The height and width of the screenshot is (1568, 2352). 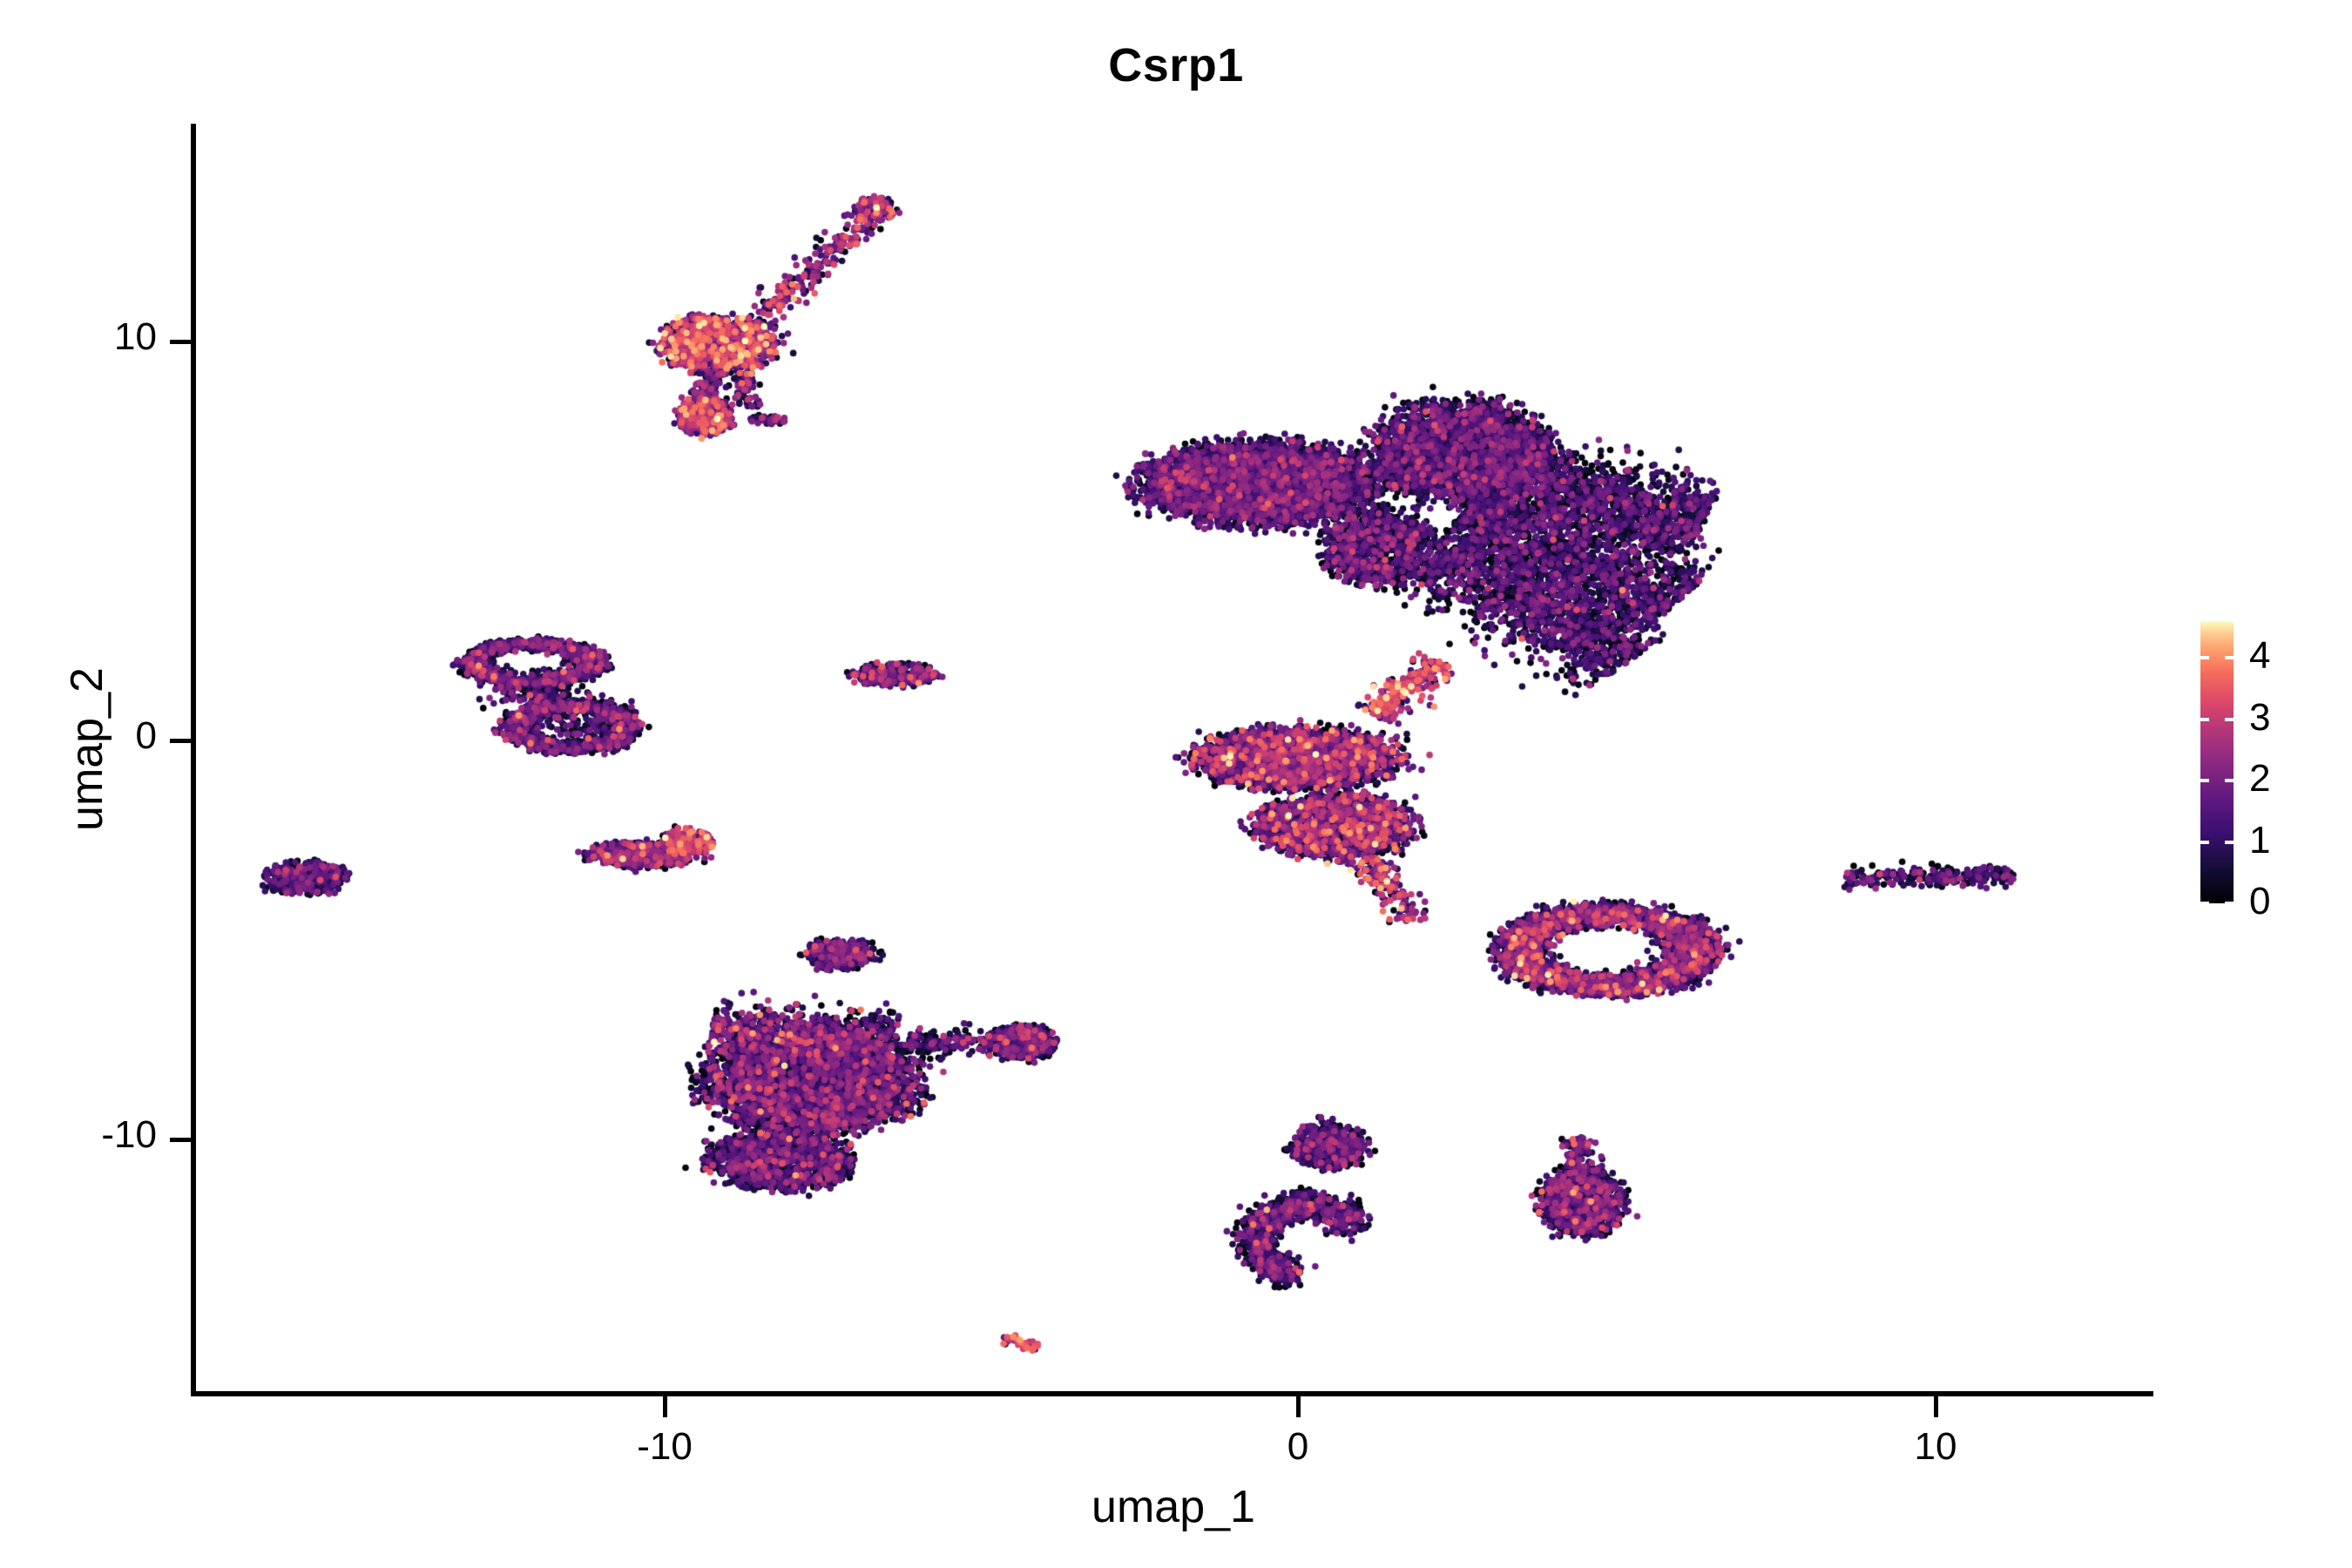 I want to click on colorbar-label-4: 4, so click(x=2260, y=656).